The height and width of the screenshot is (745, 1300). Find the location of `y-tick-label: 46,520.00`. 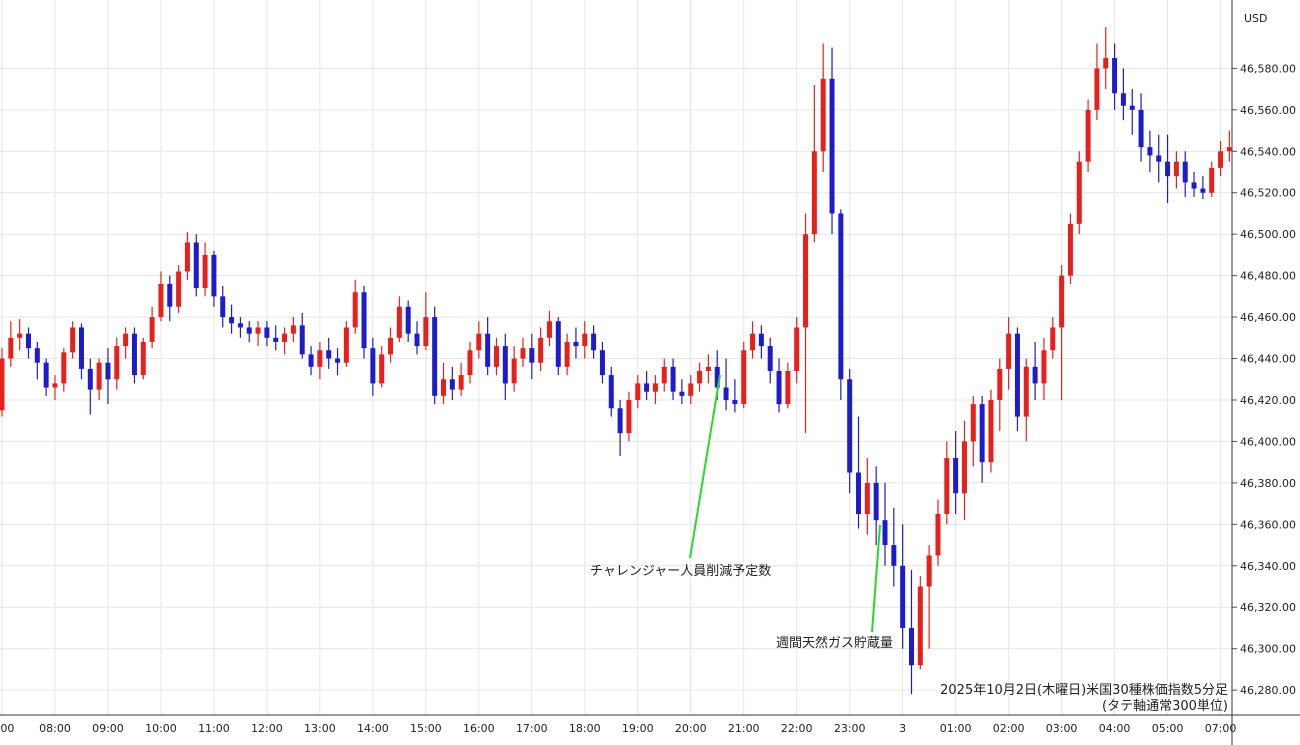

y-tick-label: 46,520.00 is located at coordinates (1268, 193).